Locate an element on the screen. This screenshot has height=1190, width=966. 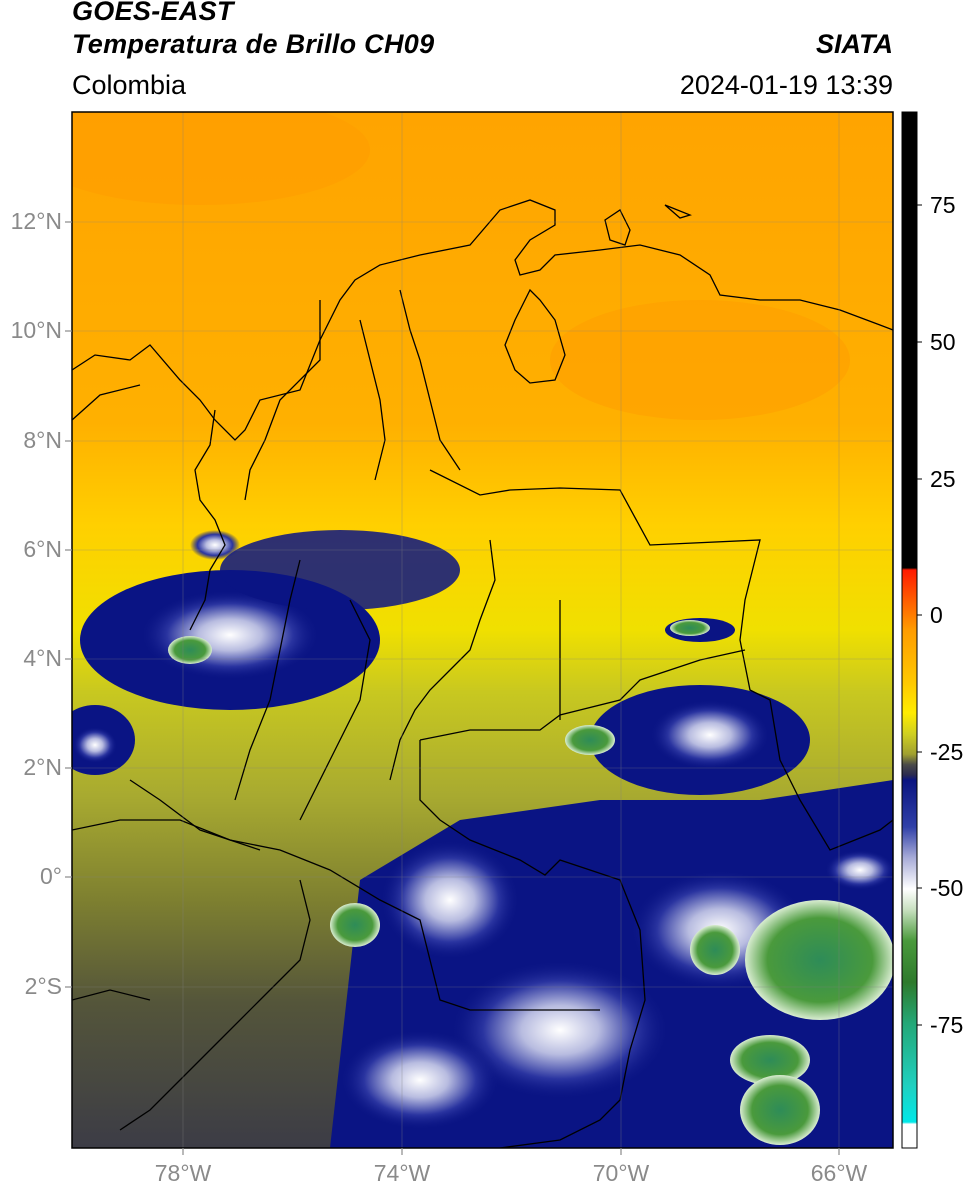
y-tick-marks is located at coordinates (68, 604).